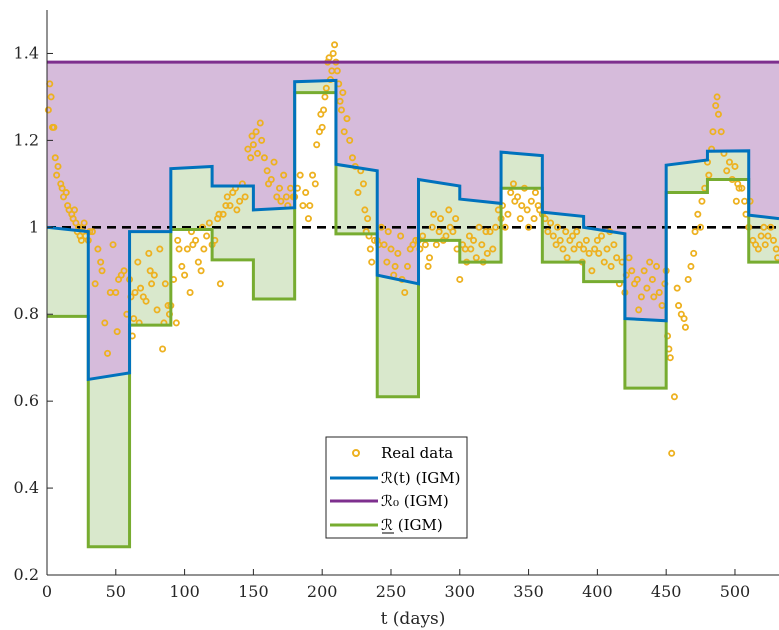 The height and width of the screenshot is (630, 779). What do you see at coordinates (34, 226) in the screenshot?
I see `y-tick-label: 1` at bounding box center [34, 226].